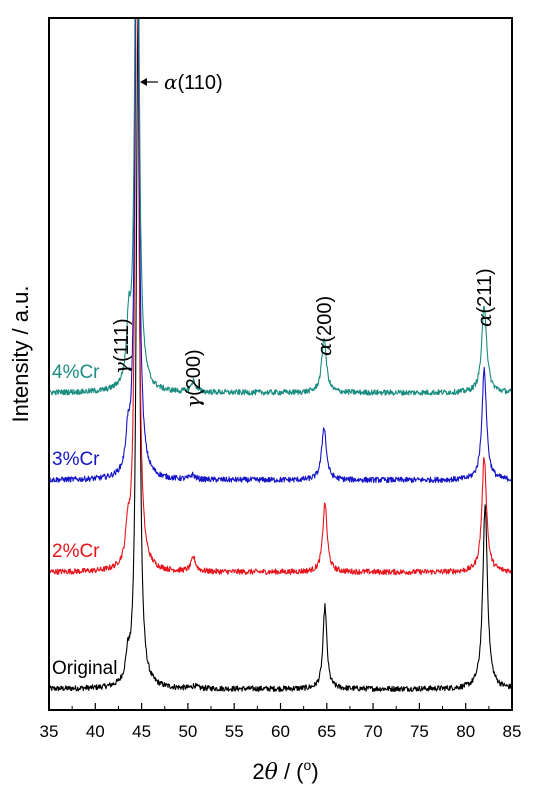 Image resolution: width=538 pixels, height=791 pixels. I want to click on series-label-4-cr: 4%Cr, so click(76, 372).